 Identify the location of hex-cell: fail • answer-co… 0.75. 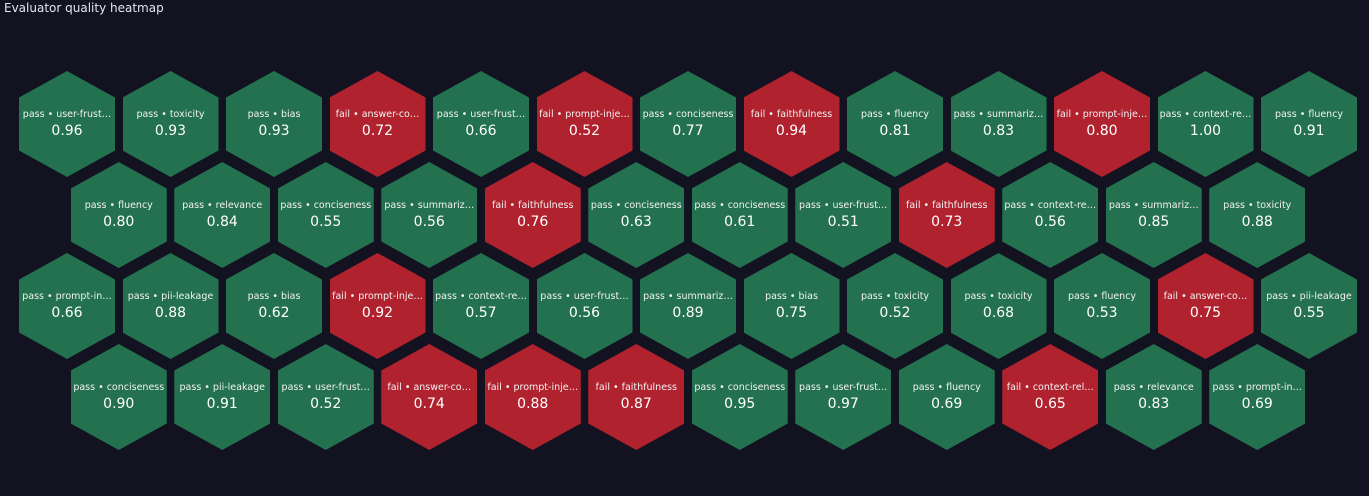
(1205, 306).